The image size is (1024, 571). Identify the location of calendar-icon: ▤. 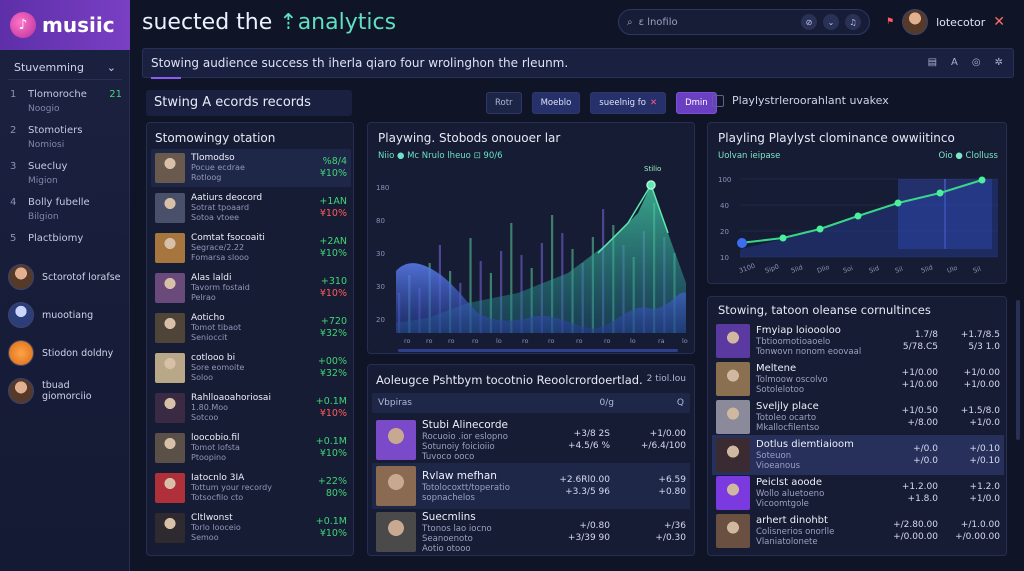
(932, 62).